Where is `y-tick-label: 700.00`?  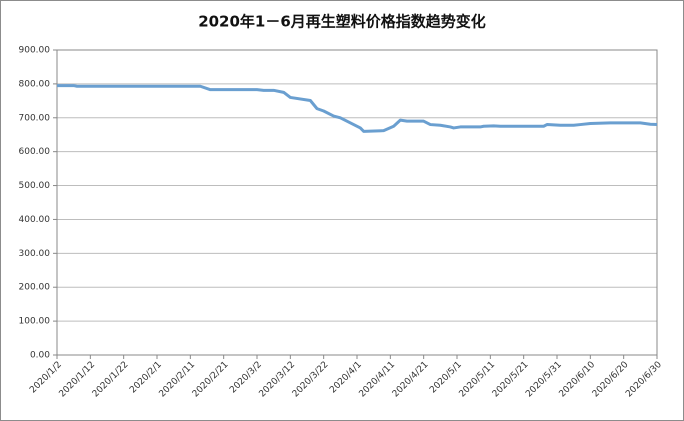 y-tick-label: 700.00 is located at coordinates (35, 118).